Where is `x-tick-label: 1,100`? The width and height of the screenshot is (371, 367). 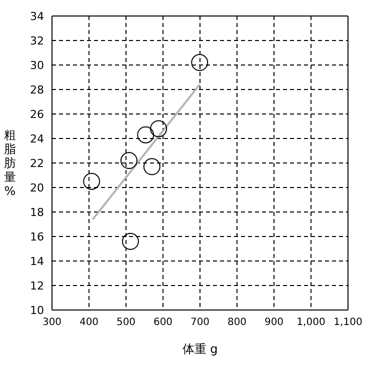
x-tick-label: 1,100 is located at coordinates (348, 322).